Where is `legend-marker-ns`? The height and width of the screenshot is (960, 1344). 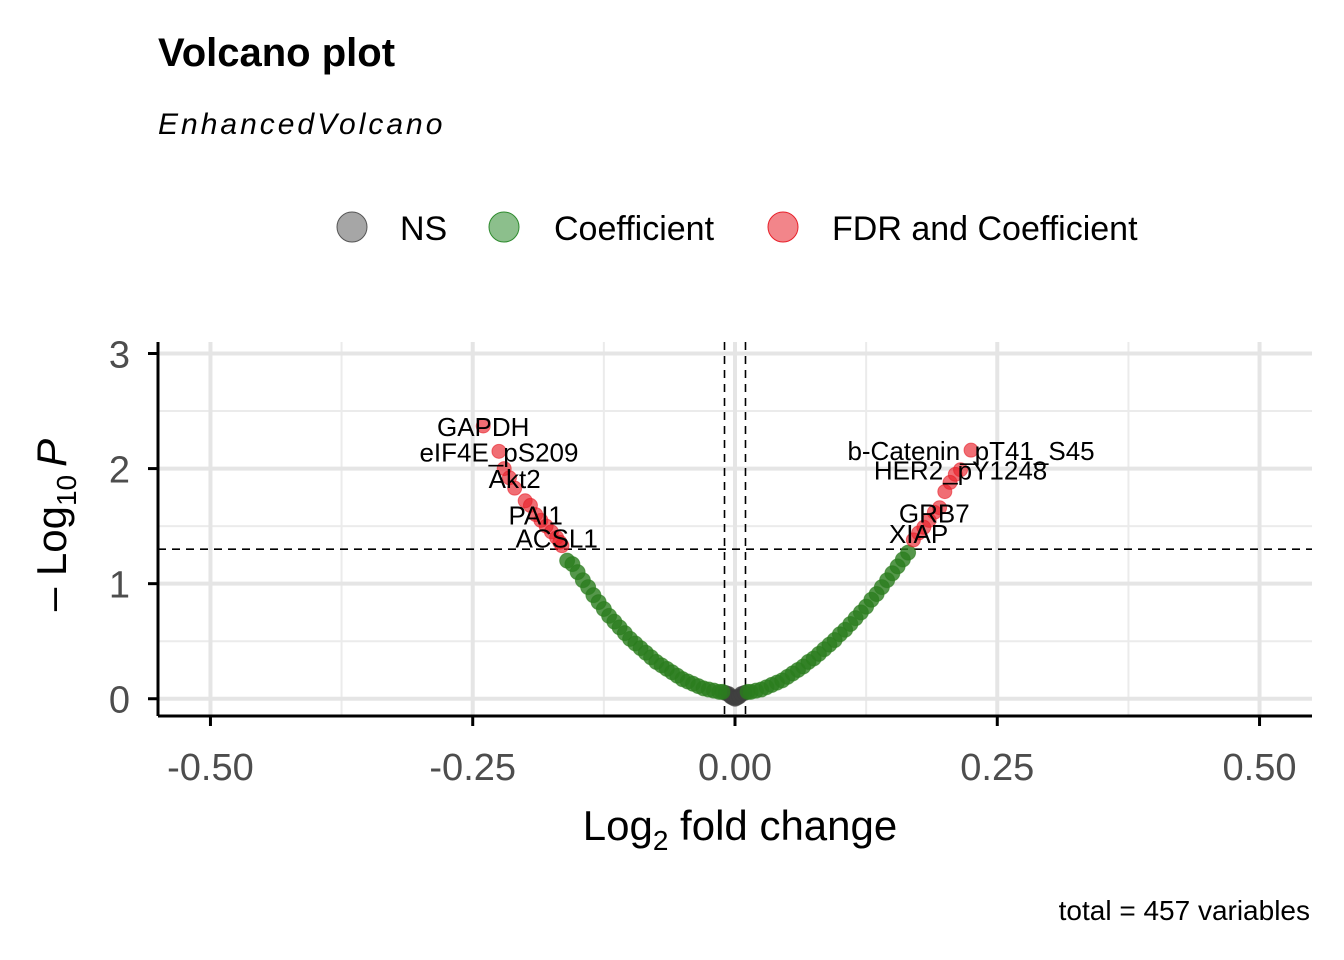
legend-marker-ns is located at coordinates (352, 227).